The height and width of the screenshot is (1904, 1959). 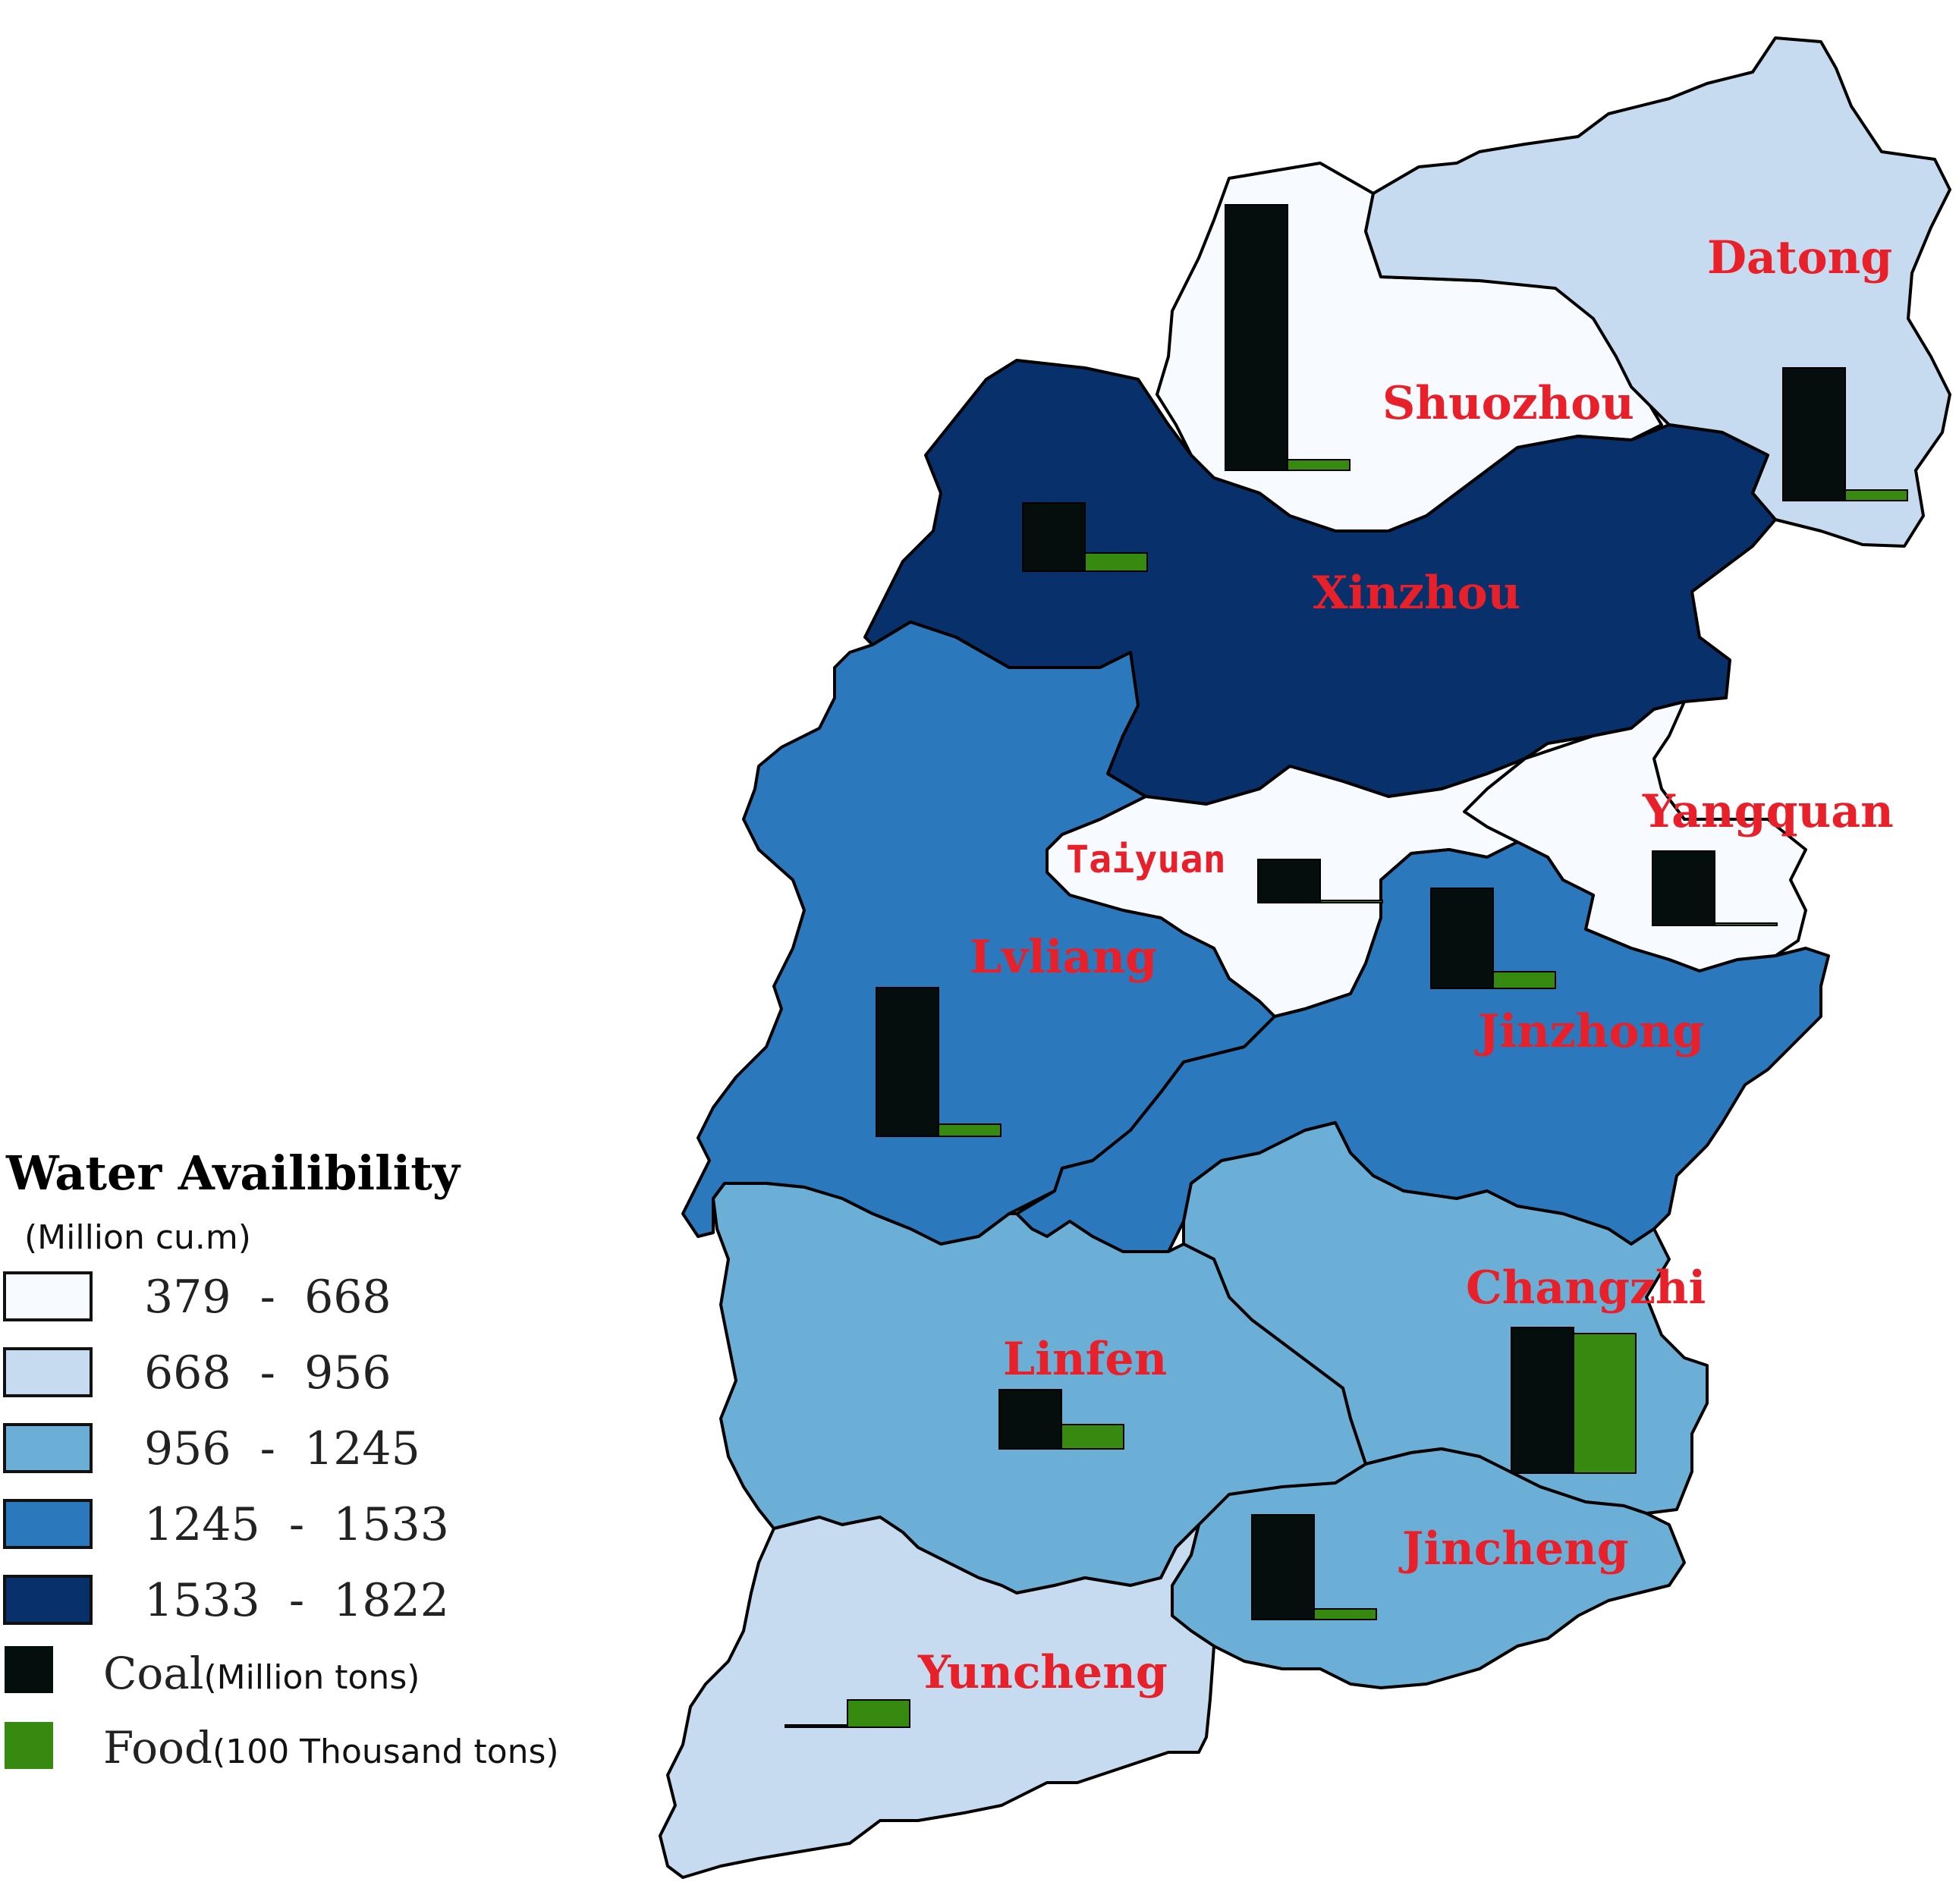 What do you see at coordinates (29, 1746) in the screenshot?
I see `legend-swatch-food` at bounding box center [29, 1746].